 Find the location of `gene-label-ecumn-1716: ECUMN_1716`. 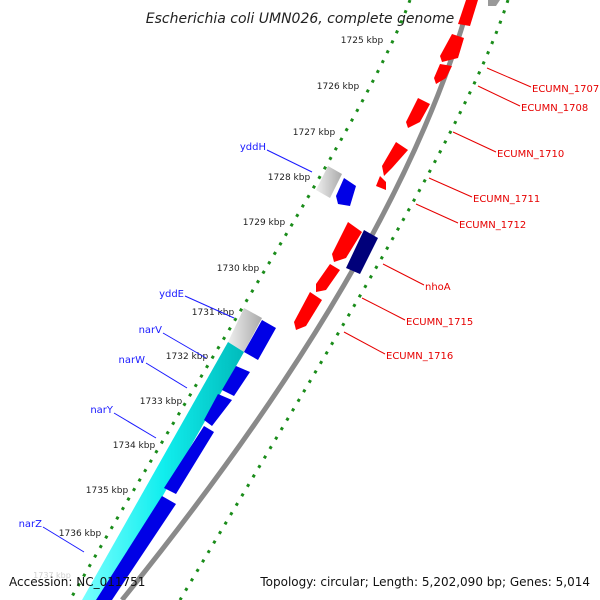

gene-label-ecumn-1716: ECUMN_1716 is located at coordinates (419, 356).